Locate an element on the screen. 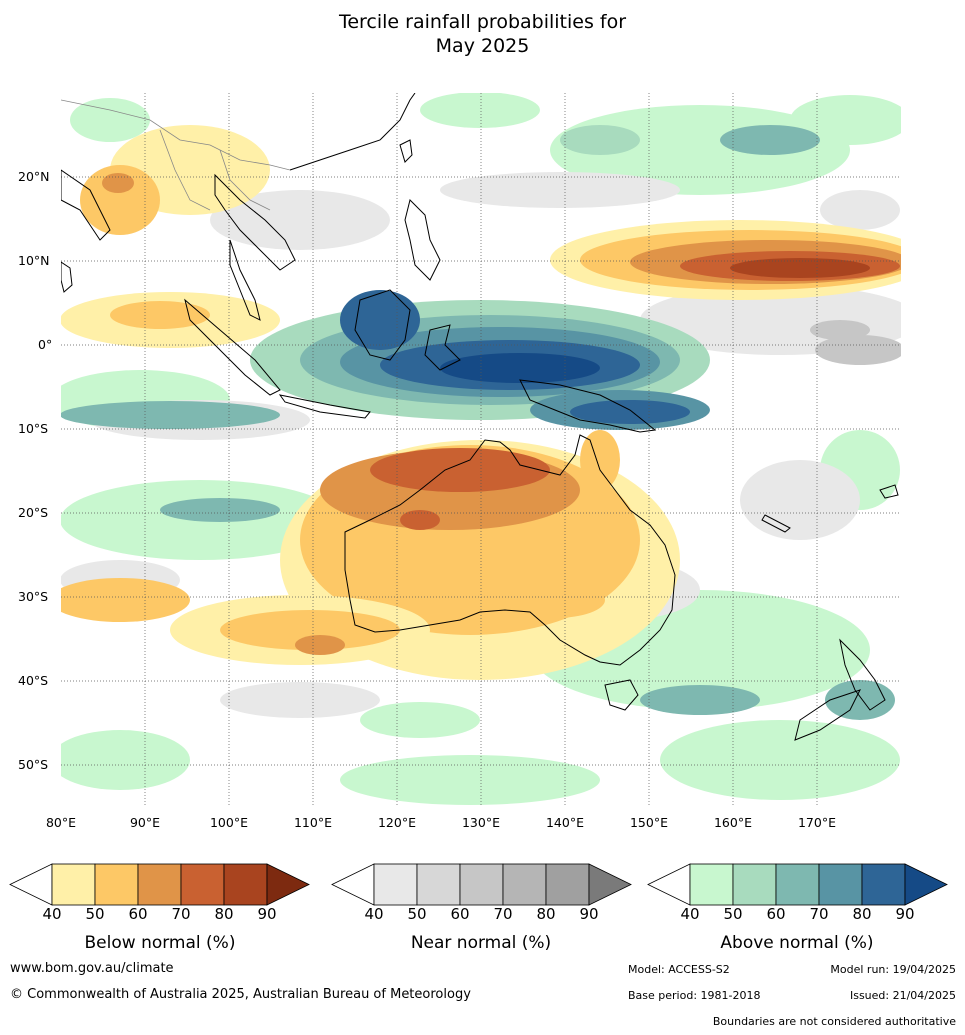  model-text: Model: ACCESS-S2 is located at coordinates (679, 969).